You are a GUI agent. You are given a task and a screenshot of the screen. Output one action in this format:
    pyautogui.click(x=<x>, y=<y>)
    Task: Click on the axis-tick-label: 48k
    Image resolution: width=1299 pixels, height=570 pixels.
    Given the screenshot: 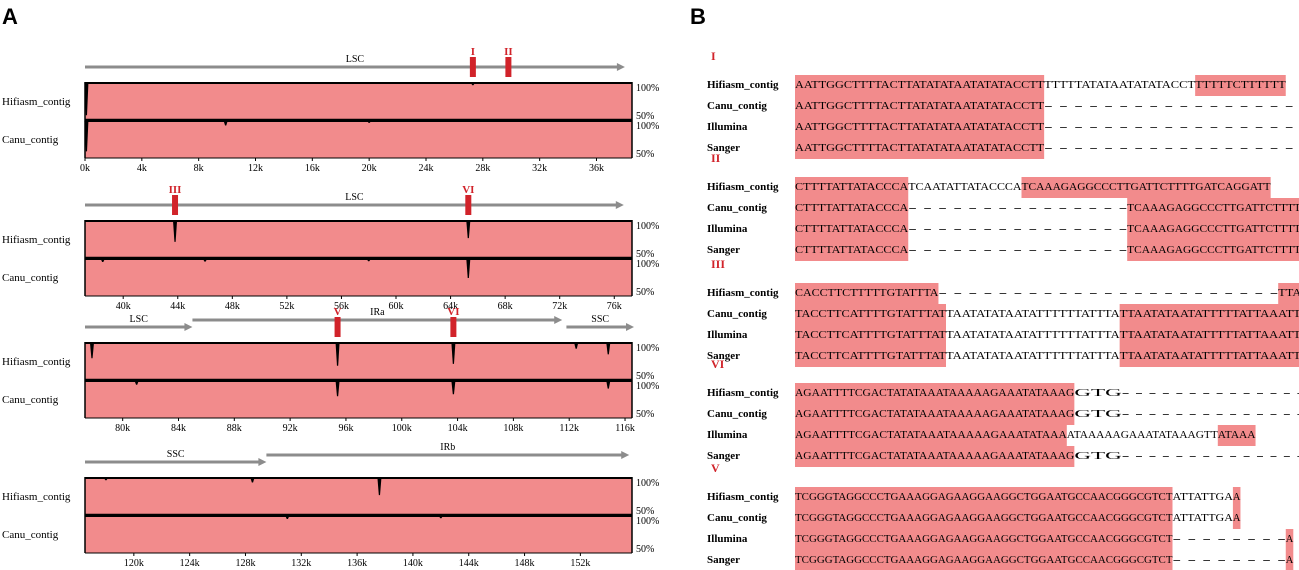 What is the action you would take?
    pyautogui.click(x=232, y=306)
    